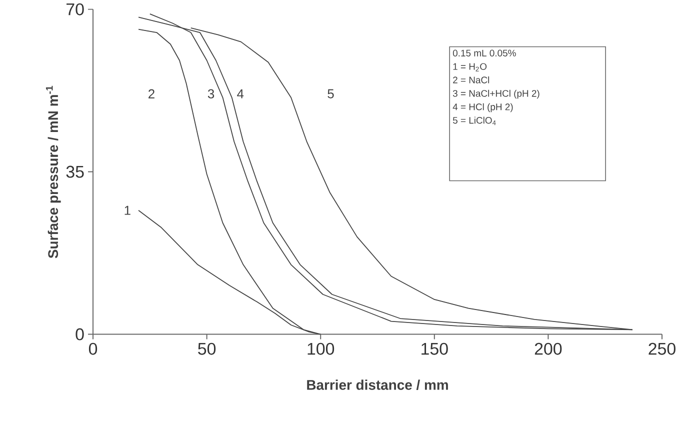 This screenshot has height=436, width=692. What do you see at coordinates (80, 334) in the screenshot?
I see `y-tick-label: 0` at bounding box center [80, 334].